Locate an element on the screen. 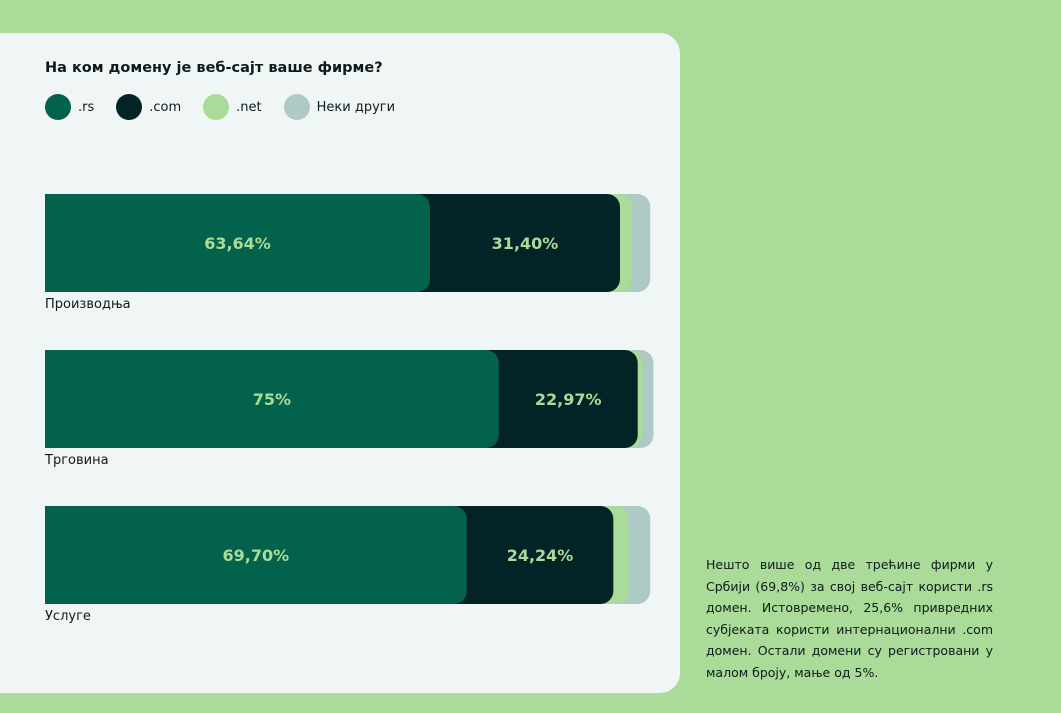 The width and height of the screenshot is (1061, 713). legend-label-net: .net is located at coordinates (249, 107).